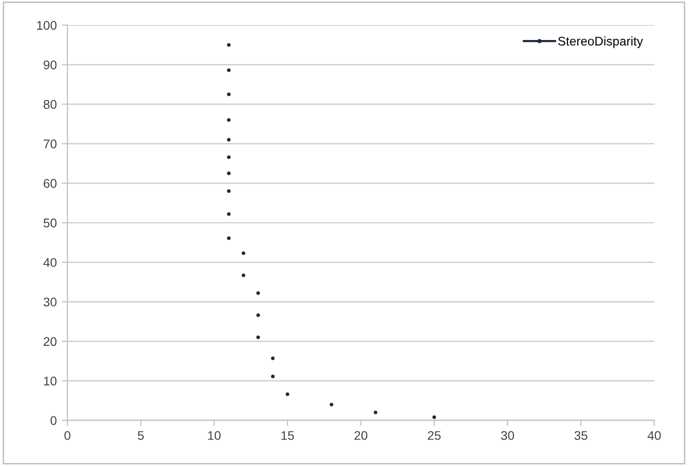 The height and width of the screenshot is (466, 688). I want to click on y-tick-label: 90, so click(50, 65).